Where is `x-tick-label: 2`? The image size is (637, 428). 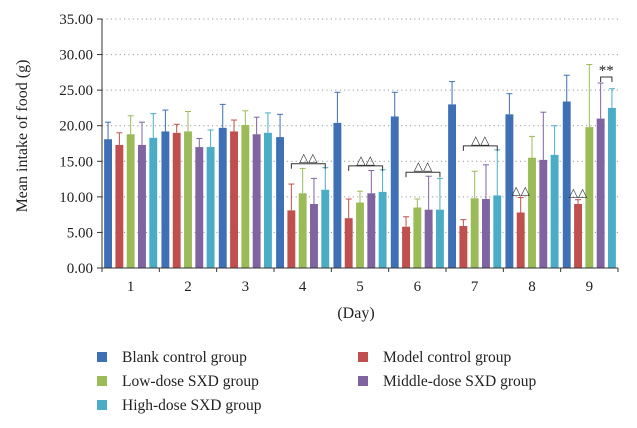
x-tick-label: 2 is located at coordinates (188, 287).